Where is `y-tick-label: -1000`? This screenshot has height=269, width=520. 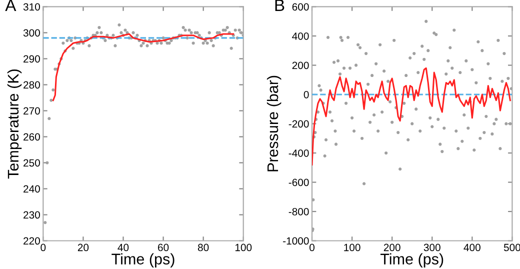 y-tick-label: -1000 is located at coordinates (296, 241).